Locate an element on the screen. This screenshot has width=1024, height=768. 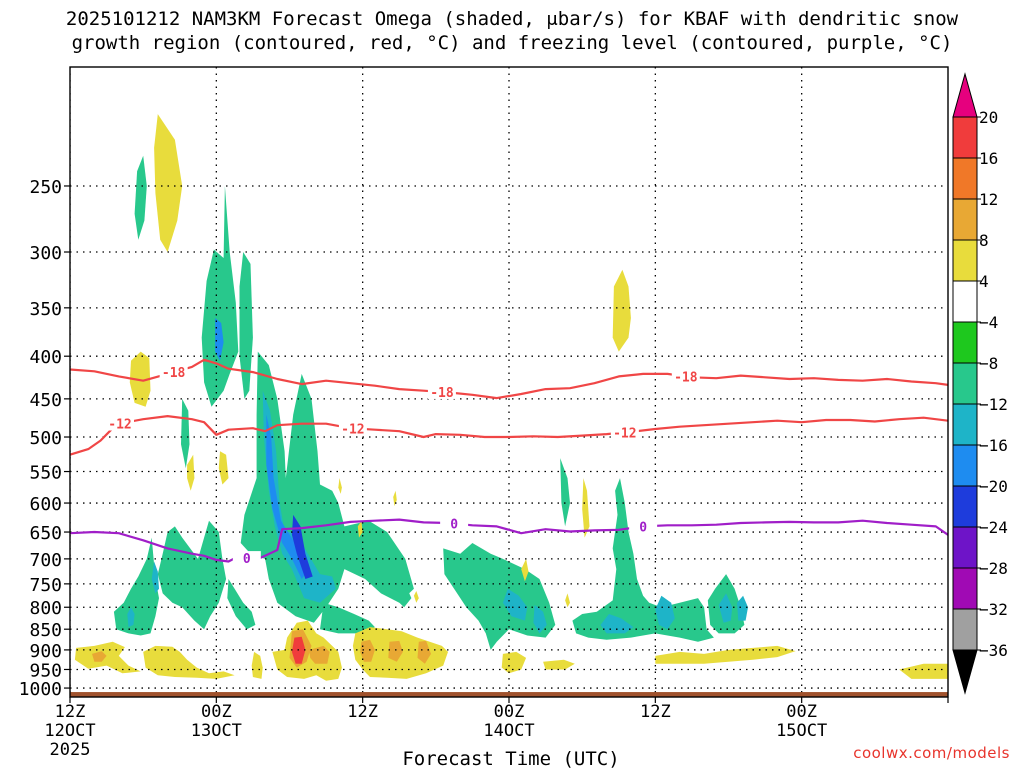
xtick-label-12-2: 13OCT is located at coordinates (216, 731).